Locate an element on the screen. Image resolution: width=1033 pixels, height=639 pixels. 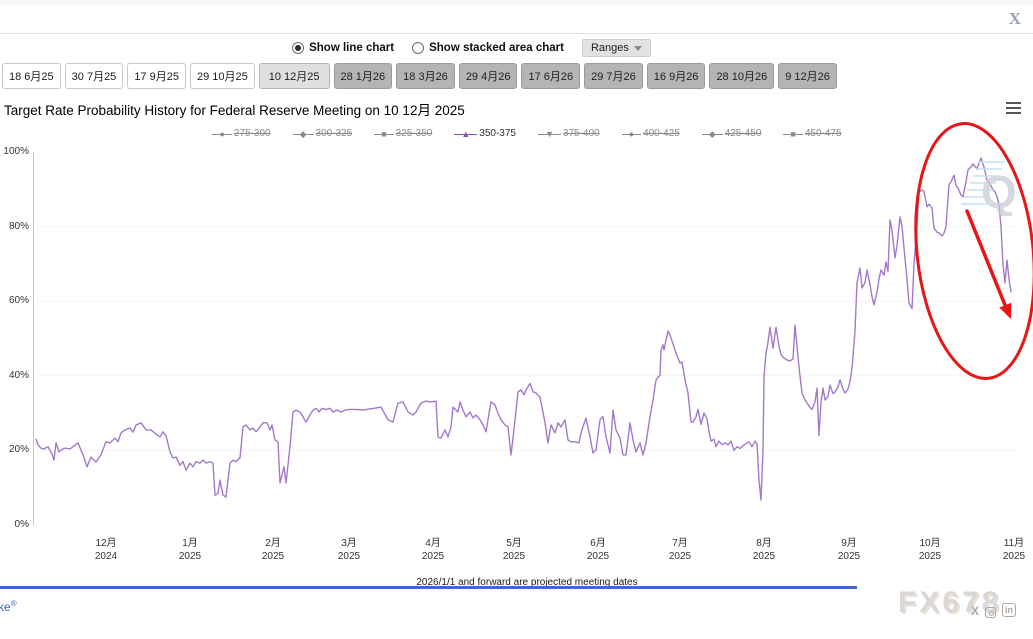
line-chart-radio-label: Show line chart is located at coordinates (352, 48).